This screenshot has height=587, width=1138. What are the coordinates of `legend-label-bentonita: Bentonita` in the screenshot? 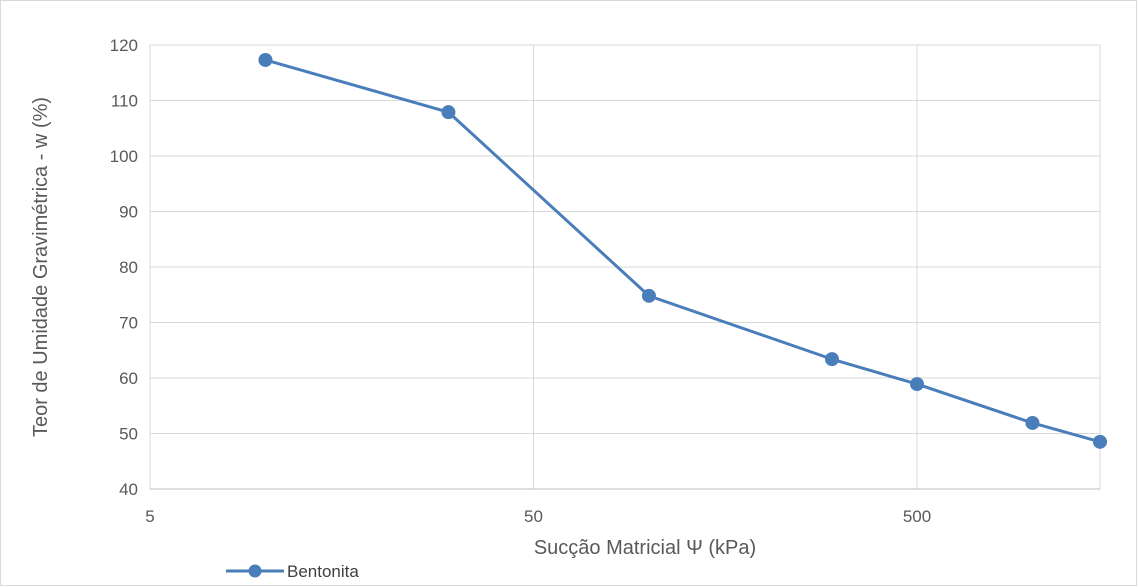 It's located at (323, 571).